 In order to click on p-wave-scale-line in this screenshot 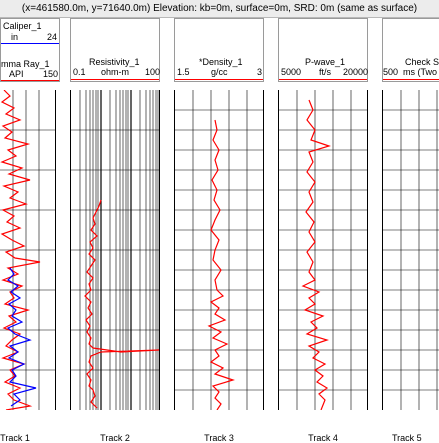, I will do `click(323, 79)`.